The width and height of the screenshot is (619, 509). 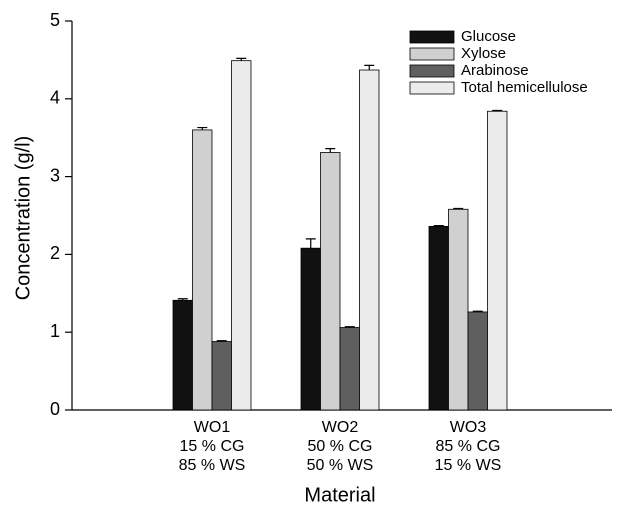 I want to click on x-tick-label: 15 % CG, so click(x=212, y=446).